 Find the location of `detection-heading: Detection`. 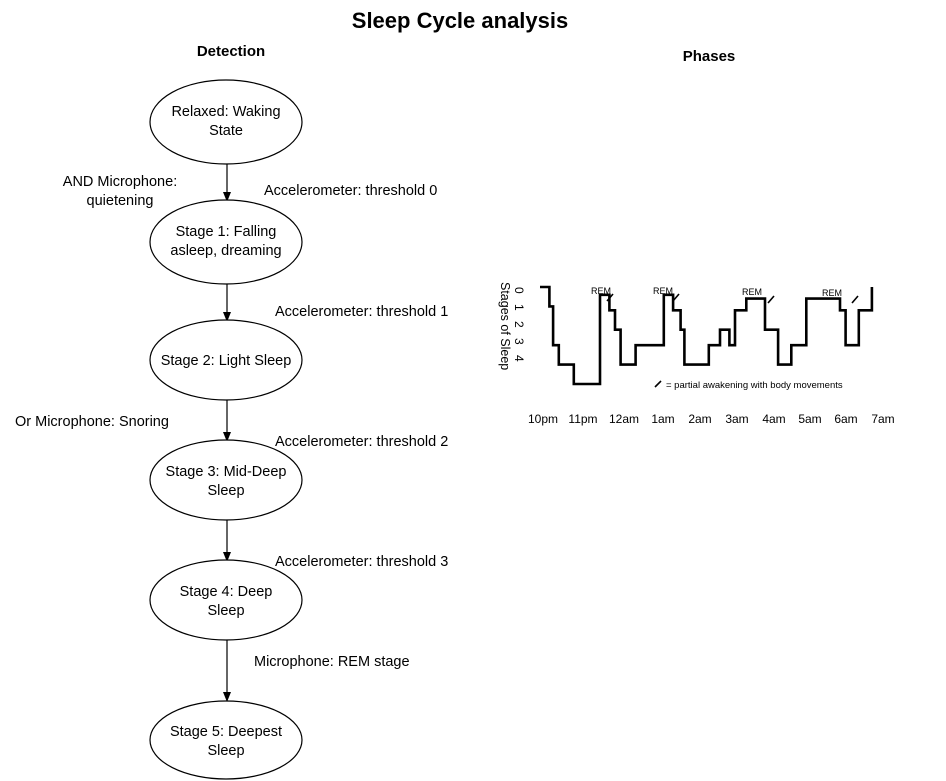

detection-heading: Detection is located at coordinates (231, 51).